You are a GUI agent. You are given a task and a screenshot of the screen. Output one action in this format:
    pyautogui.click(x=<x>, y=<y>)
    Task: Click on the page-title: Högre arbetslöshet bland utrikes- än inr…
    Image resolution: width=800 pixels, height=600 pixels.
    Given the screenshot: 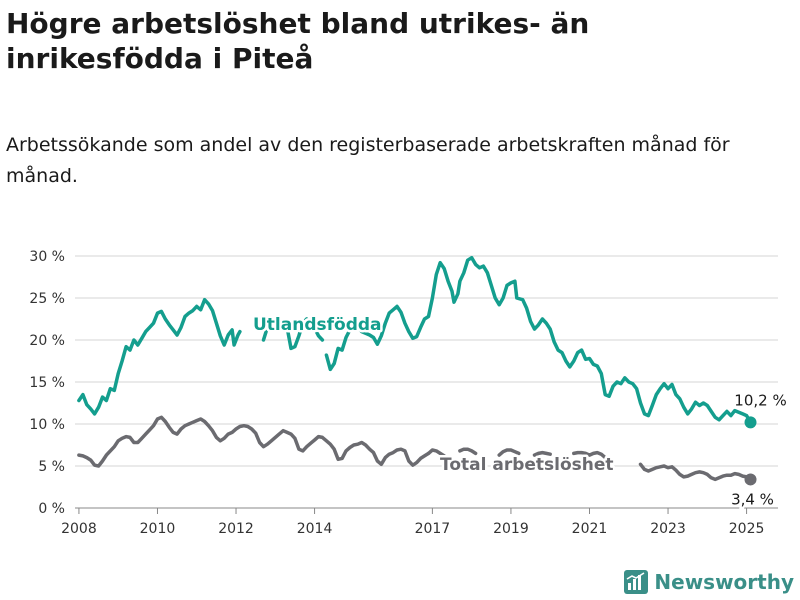 What is the action you would take?
    pyautogui.click(x=298, y=41)
    